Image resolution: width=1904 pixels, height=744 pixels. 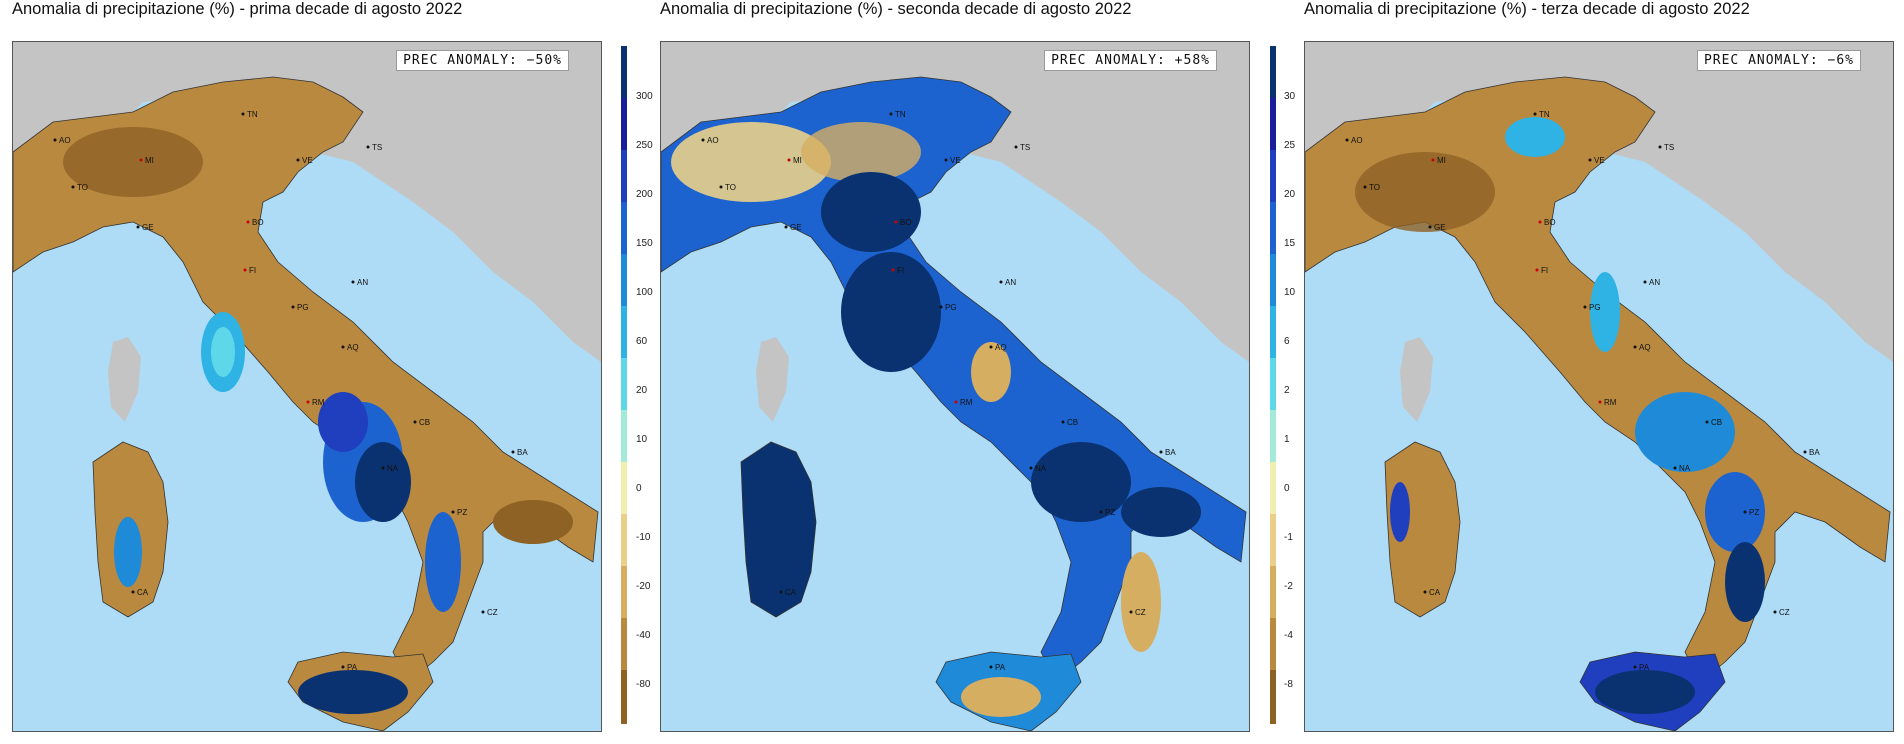 What do you see at coordinates (1288, 537) in the screenshot?
I see `tick: -1` at bounding box center [1288, 537].